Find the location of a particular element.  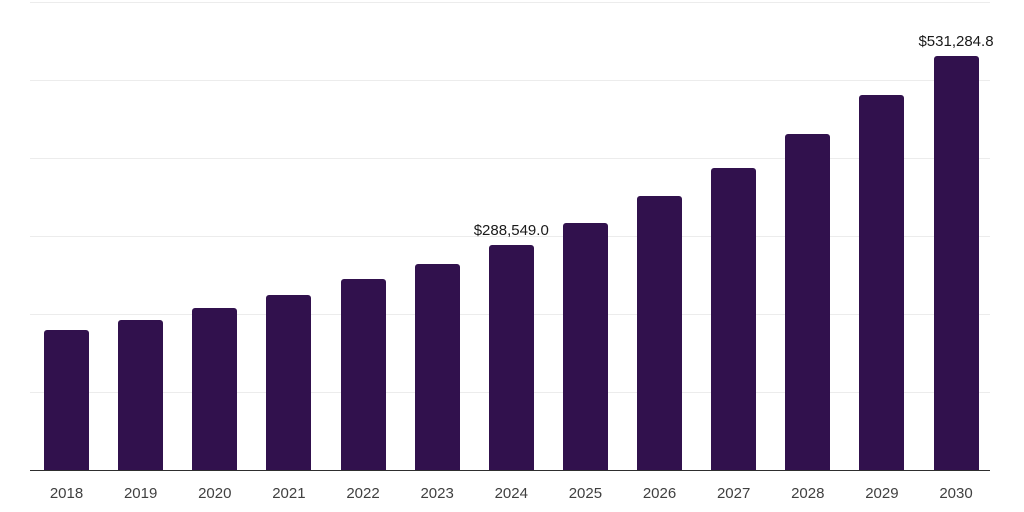

bar-2030 is located at coordinates (956, 262).